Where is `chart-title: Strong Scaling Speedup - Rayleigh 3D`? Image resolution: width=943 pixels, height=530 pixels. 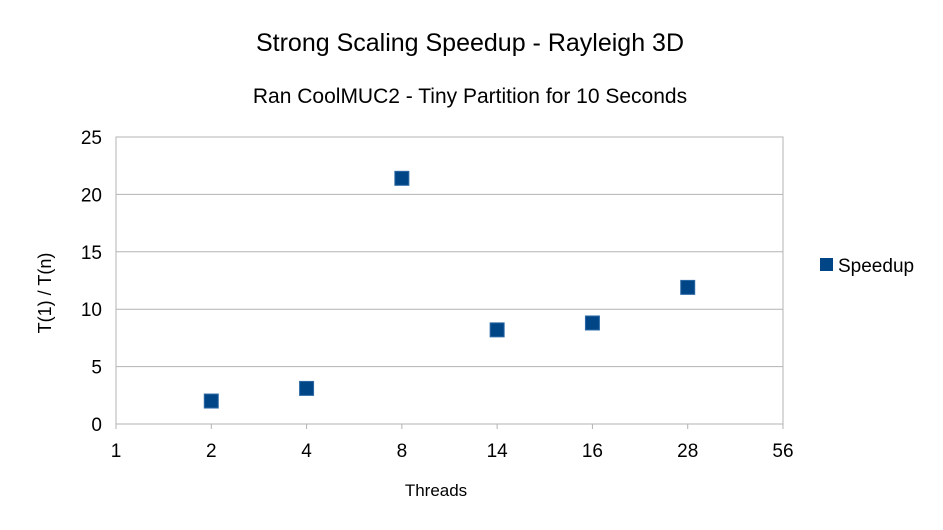
chart-title: Strong Scaling Speedup - Rayleigh 3D is located at coordinates (470, 43).